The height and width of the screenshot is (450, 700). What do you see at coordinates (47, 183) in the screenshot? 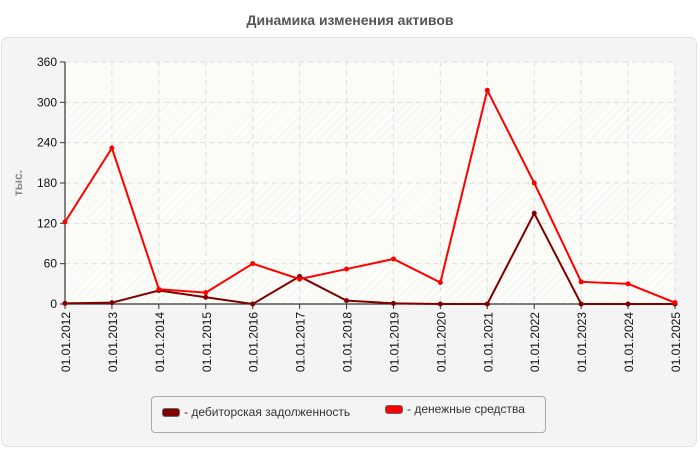
I see `svg-text: 180` at bounding box center [47, 183].